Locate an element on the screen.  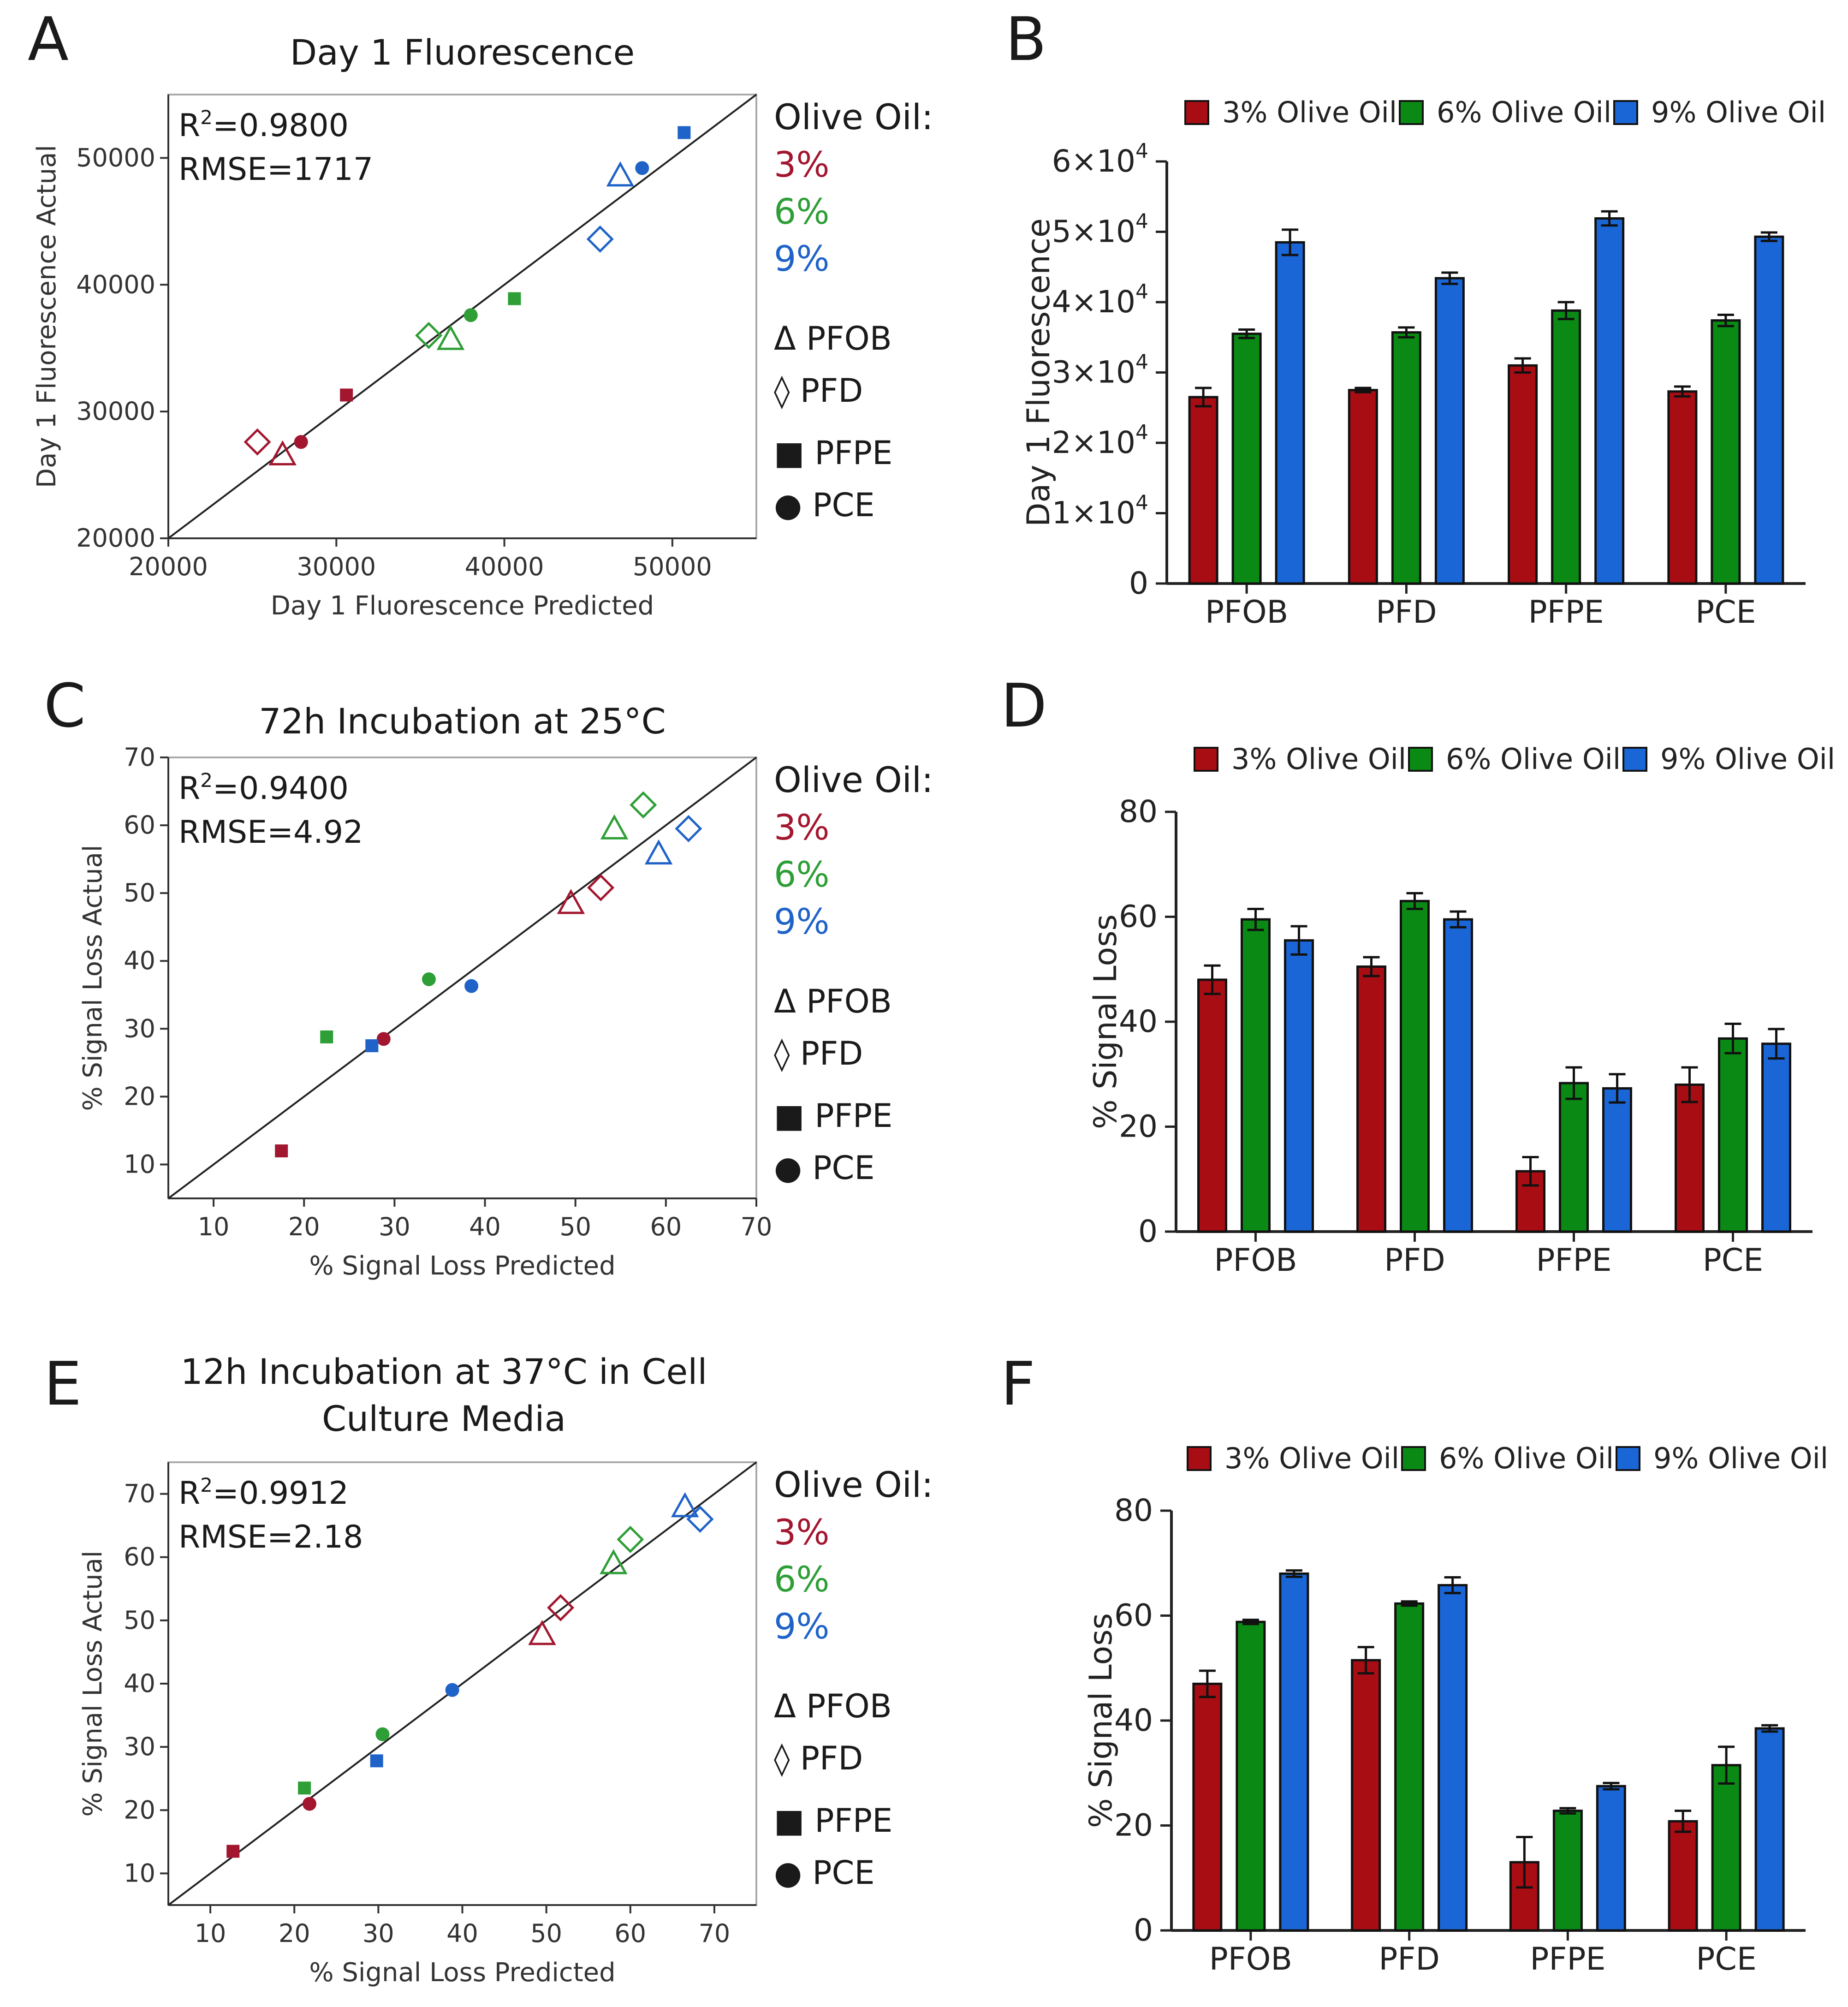
y-axis-label: % Signal Loss is located at coordinates (1106, 1021).